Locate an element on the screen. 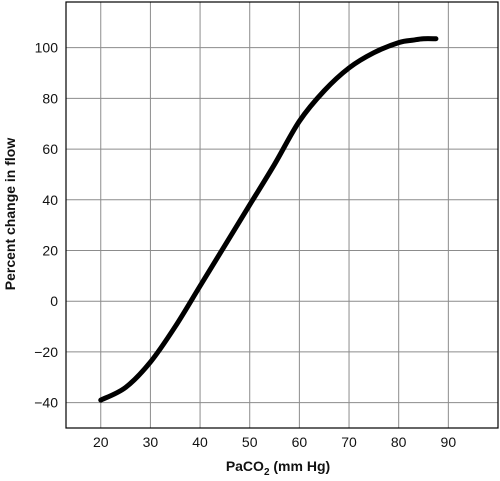 The height and width of the screenshot is (481, 500). x-tick-label: 20 is located at coordinates (101, 442).